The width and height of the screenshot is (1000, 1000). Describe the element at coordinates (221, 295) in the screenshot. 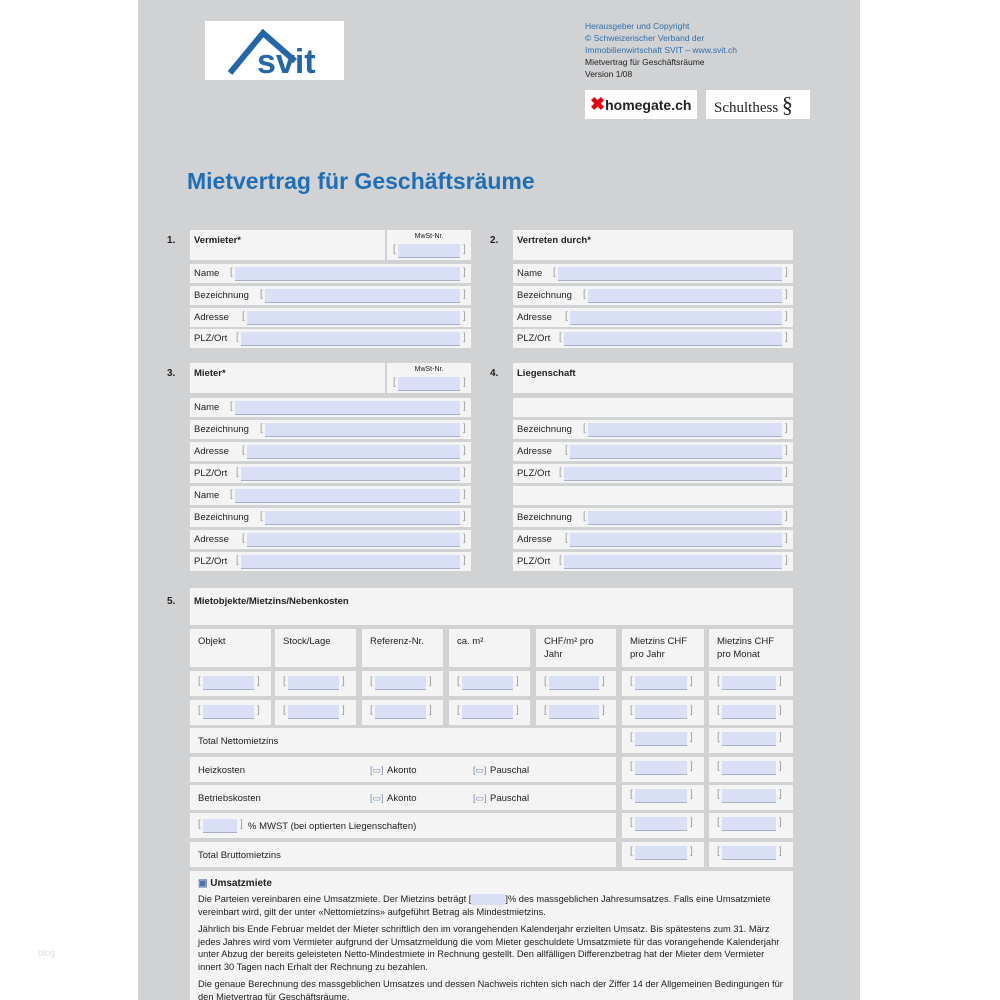

I see `field-label: Bezeichnung` at that location.